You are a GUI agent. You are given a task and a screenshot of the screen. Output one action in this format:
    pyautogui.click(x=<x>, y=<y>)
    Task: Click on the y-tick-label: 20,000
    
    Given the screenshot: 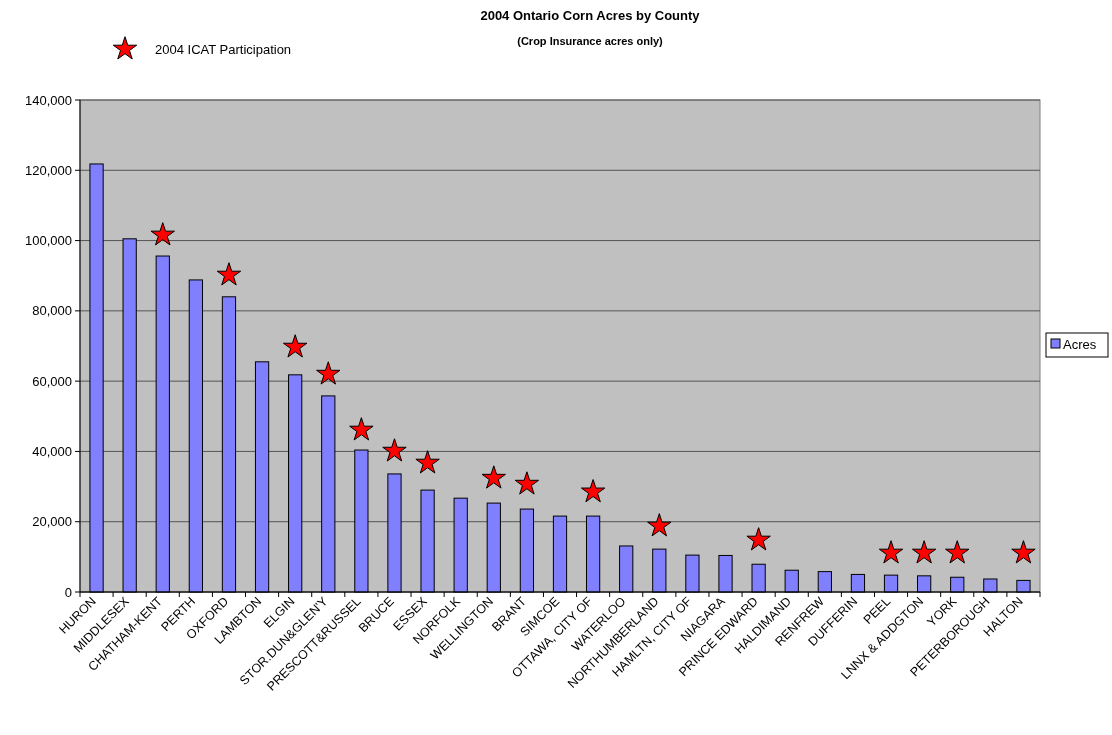 What is the action you would take?
    pyautogui.click(x=52, y=522)
    